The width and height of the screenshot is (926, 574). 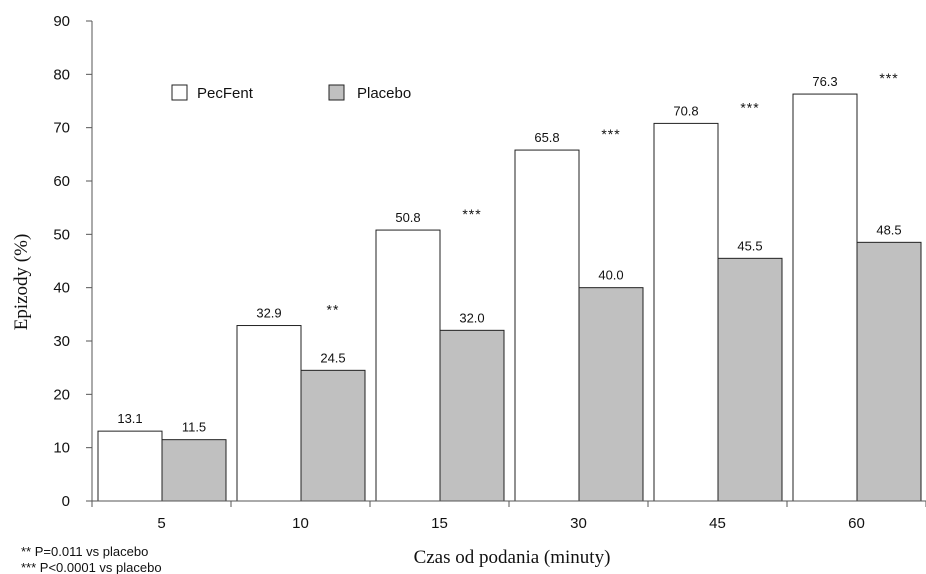 I want to click on y-tick-label: 50, so click(x=61, y=234).